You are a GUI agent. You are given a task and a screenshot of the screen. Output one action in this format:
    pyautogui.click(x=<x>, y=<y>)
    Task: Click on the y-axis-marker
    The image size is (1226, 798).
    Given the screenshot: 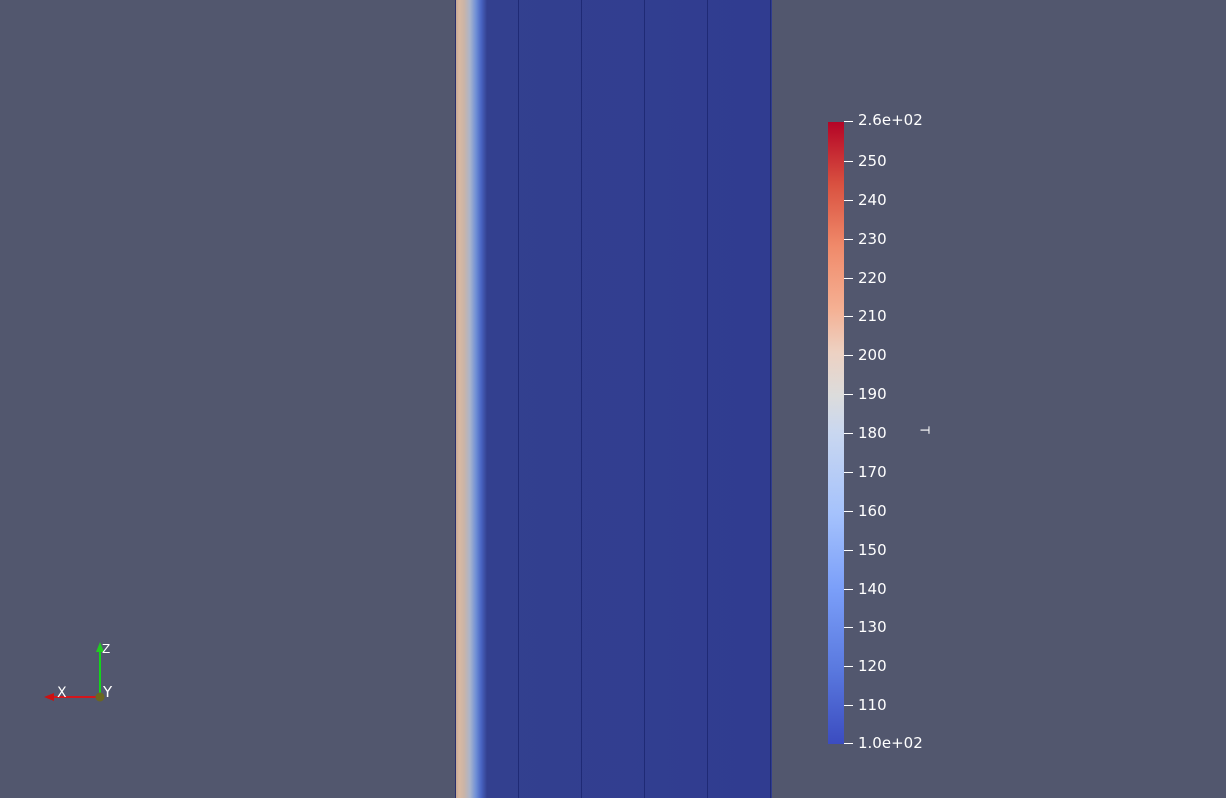 What is the action you would take?
    pyautogui.click(x=100, y=697)
    